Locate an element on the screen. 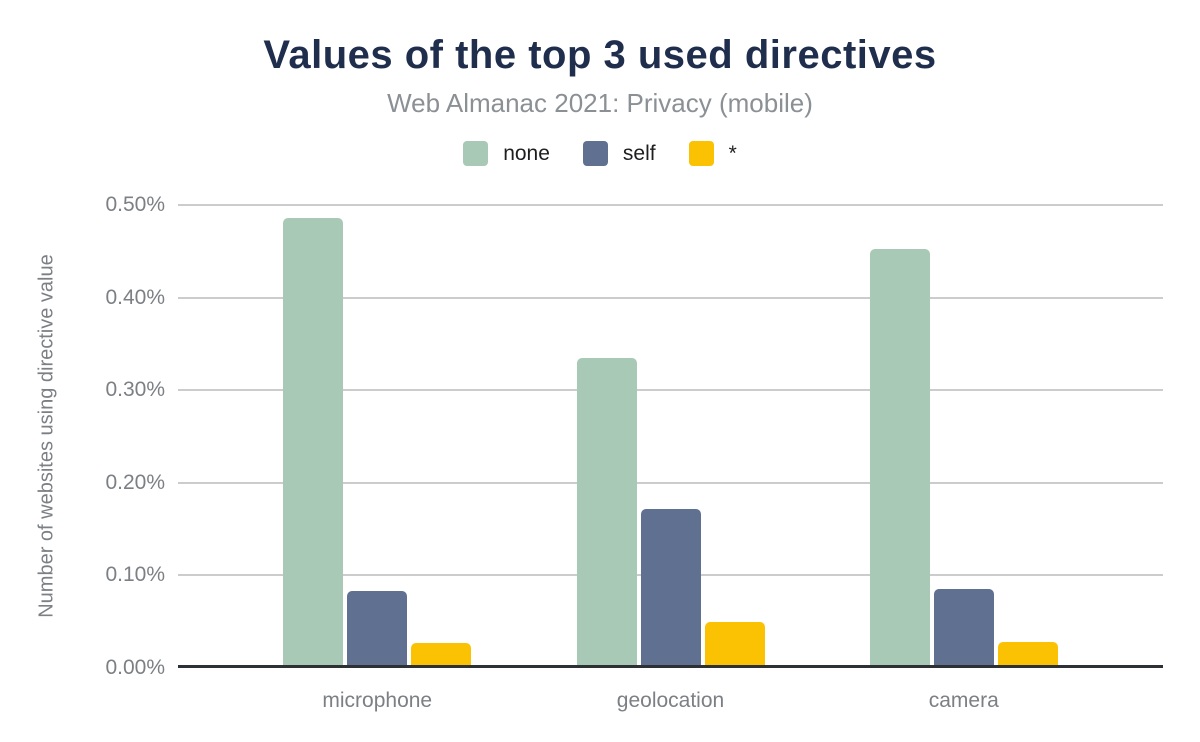 The height and width of the screenshot is (742, 1200). x-axis-labels: microphone geolocation camera is located at coordinates (670, 701).